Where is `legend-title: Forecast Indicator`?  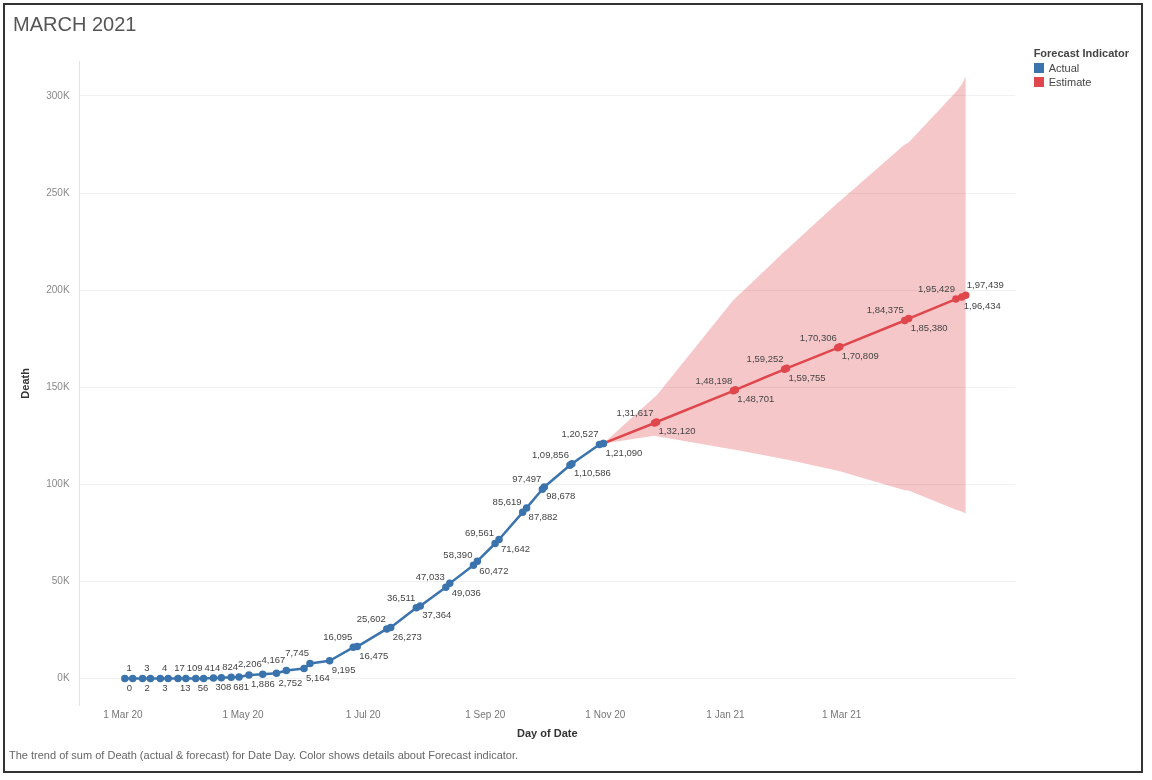 legend-title: Forecast Indicator is located at coordinates (1081, 53).